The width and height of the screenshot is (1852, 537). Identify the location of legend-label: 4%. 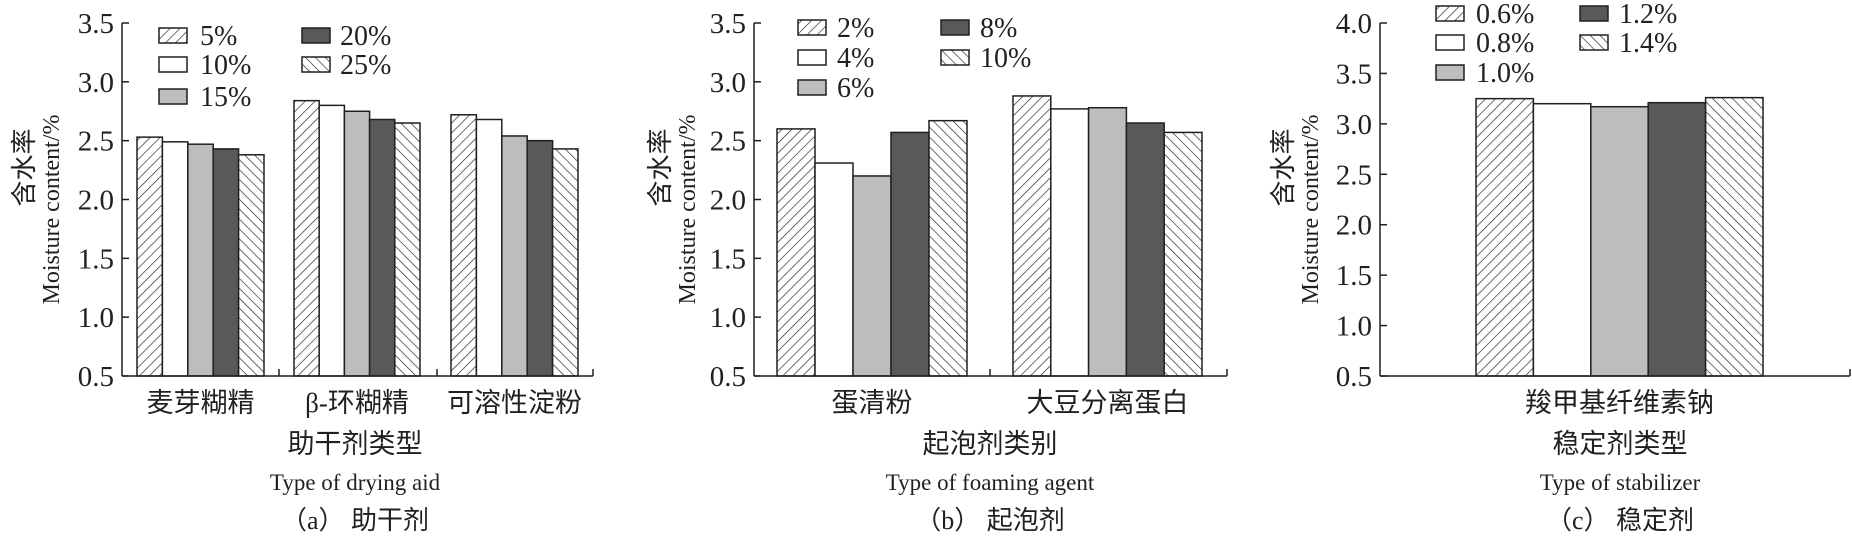
(855, 58).